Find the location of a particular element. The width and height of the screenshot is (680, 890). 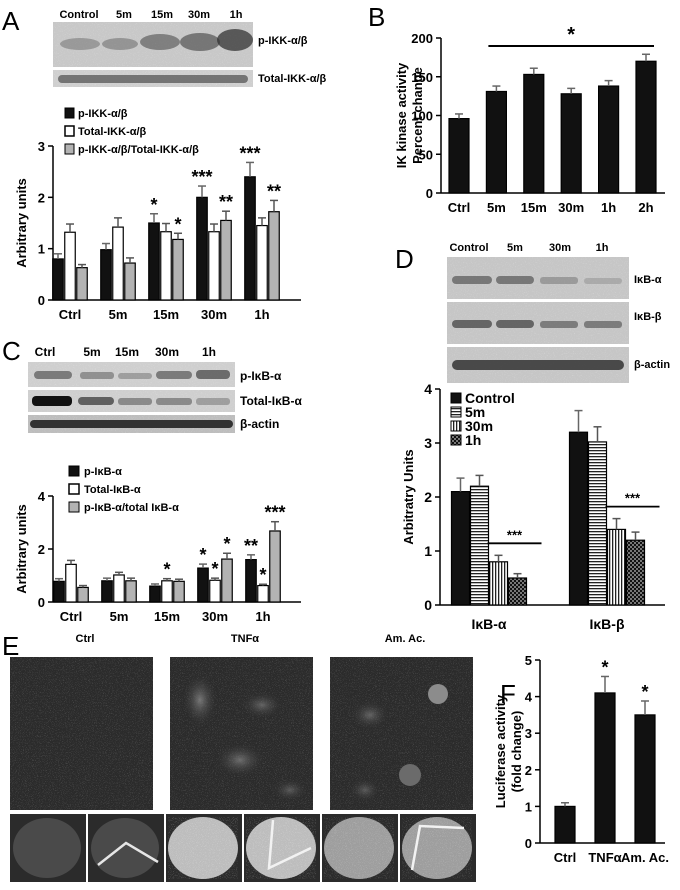

ytick-label-A-1: 1 is located at coordinates (41, 249).